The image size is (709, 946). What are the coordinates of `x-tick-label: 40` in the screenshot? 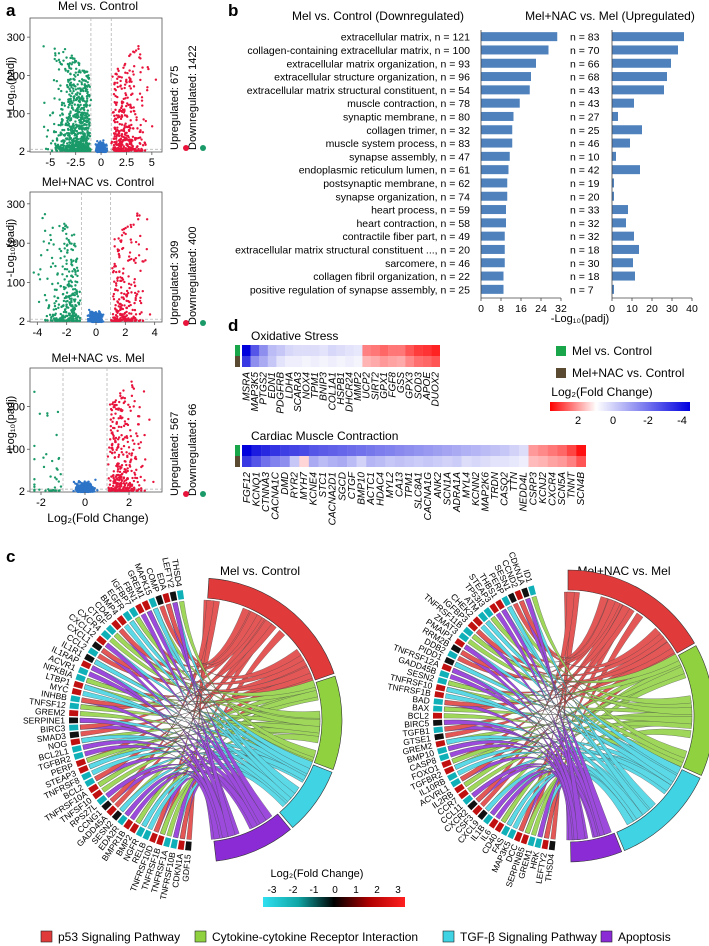 It's located at (692, 309).